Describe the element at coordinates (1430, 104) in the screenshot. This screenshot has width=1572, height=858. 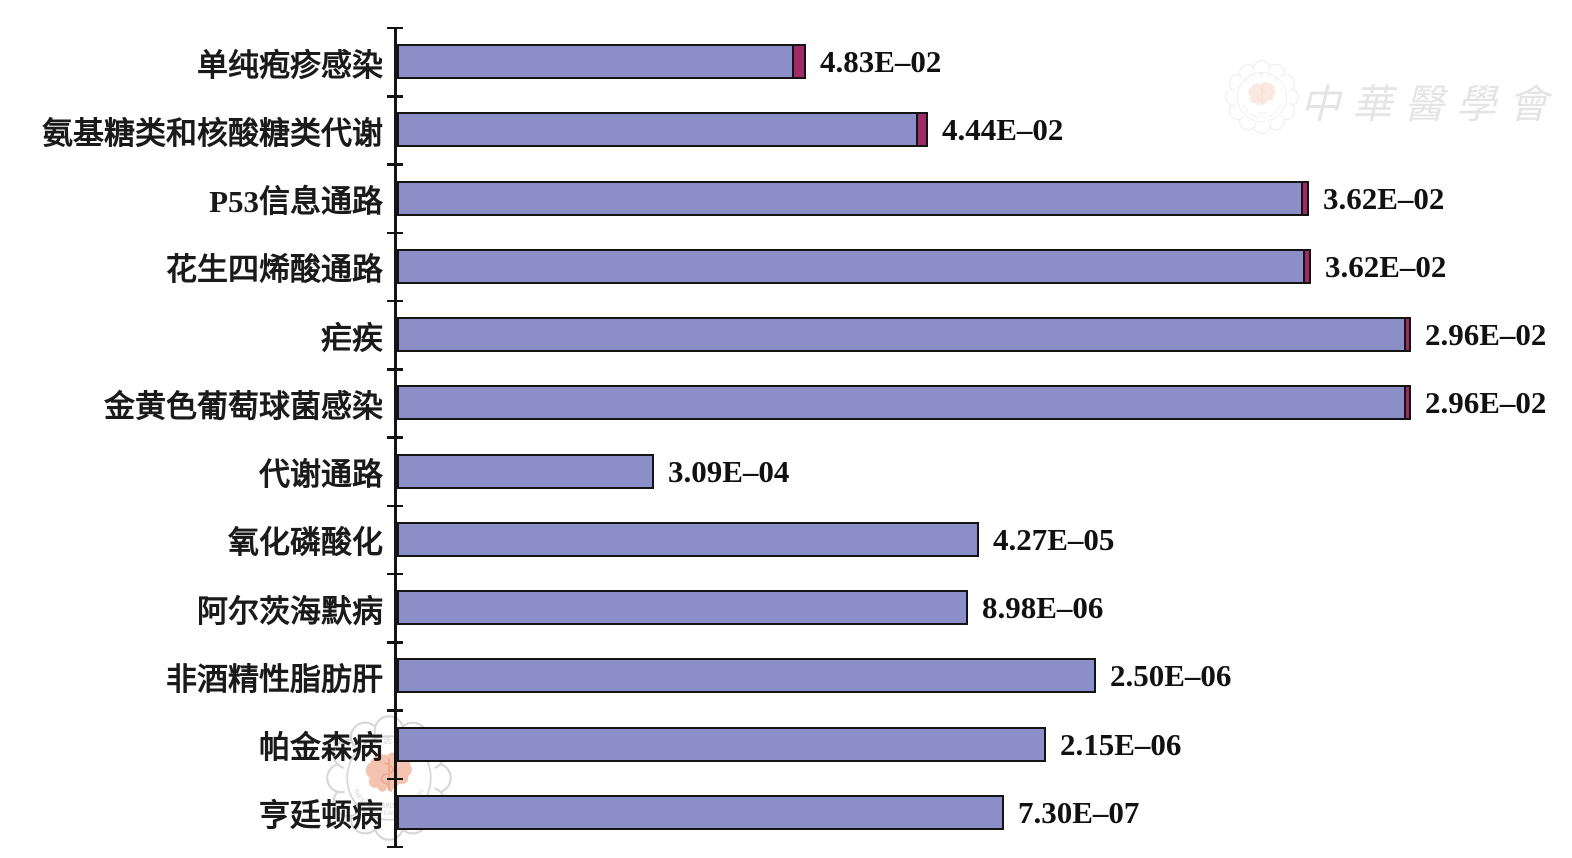
I see `watermark-calligraphy-text: 中華醫學會` at that location.